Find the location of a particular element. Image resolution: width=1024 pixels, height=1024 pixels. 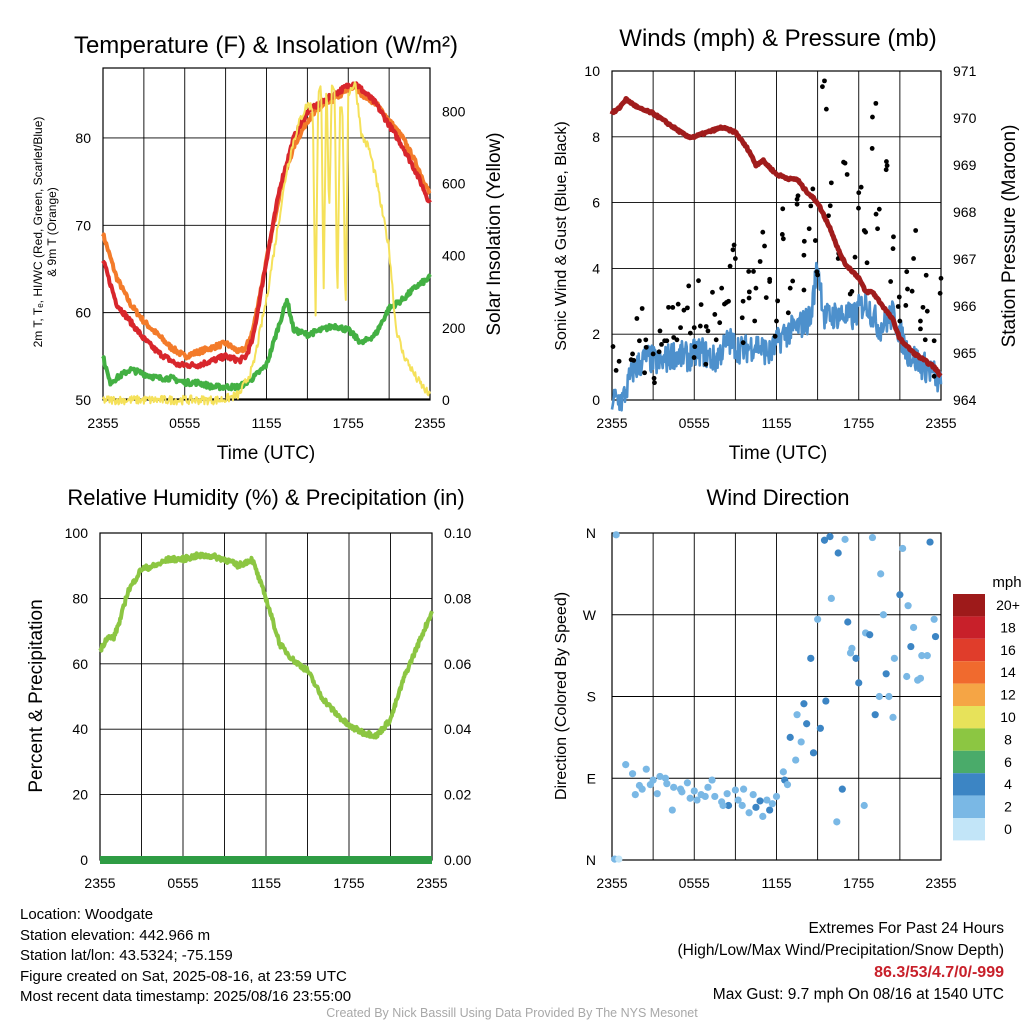

rh-line is located at coordinates (266, 645).